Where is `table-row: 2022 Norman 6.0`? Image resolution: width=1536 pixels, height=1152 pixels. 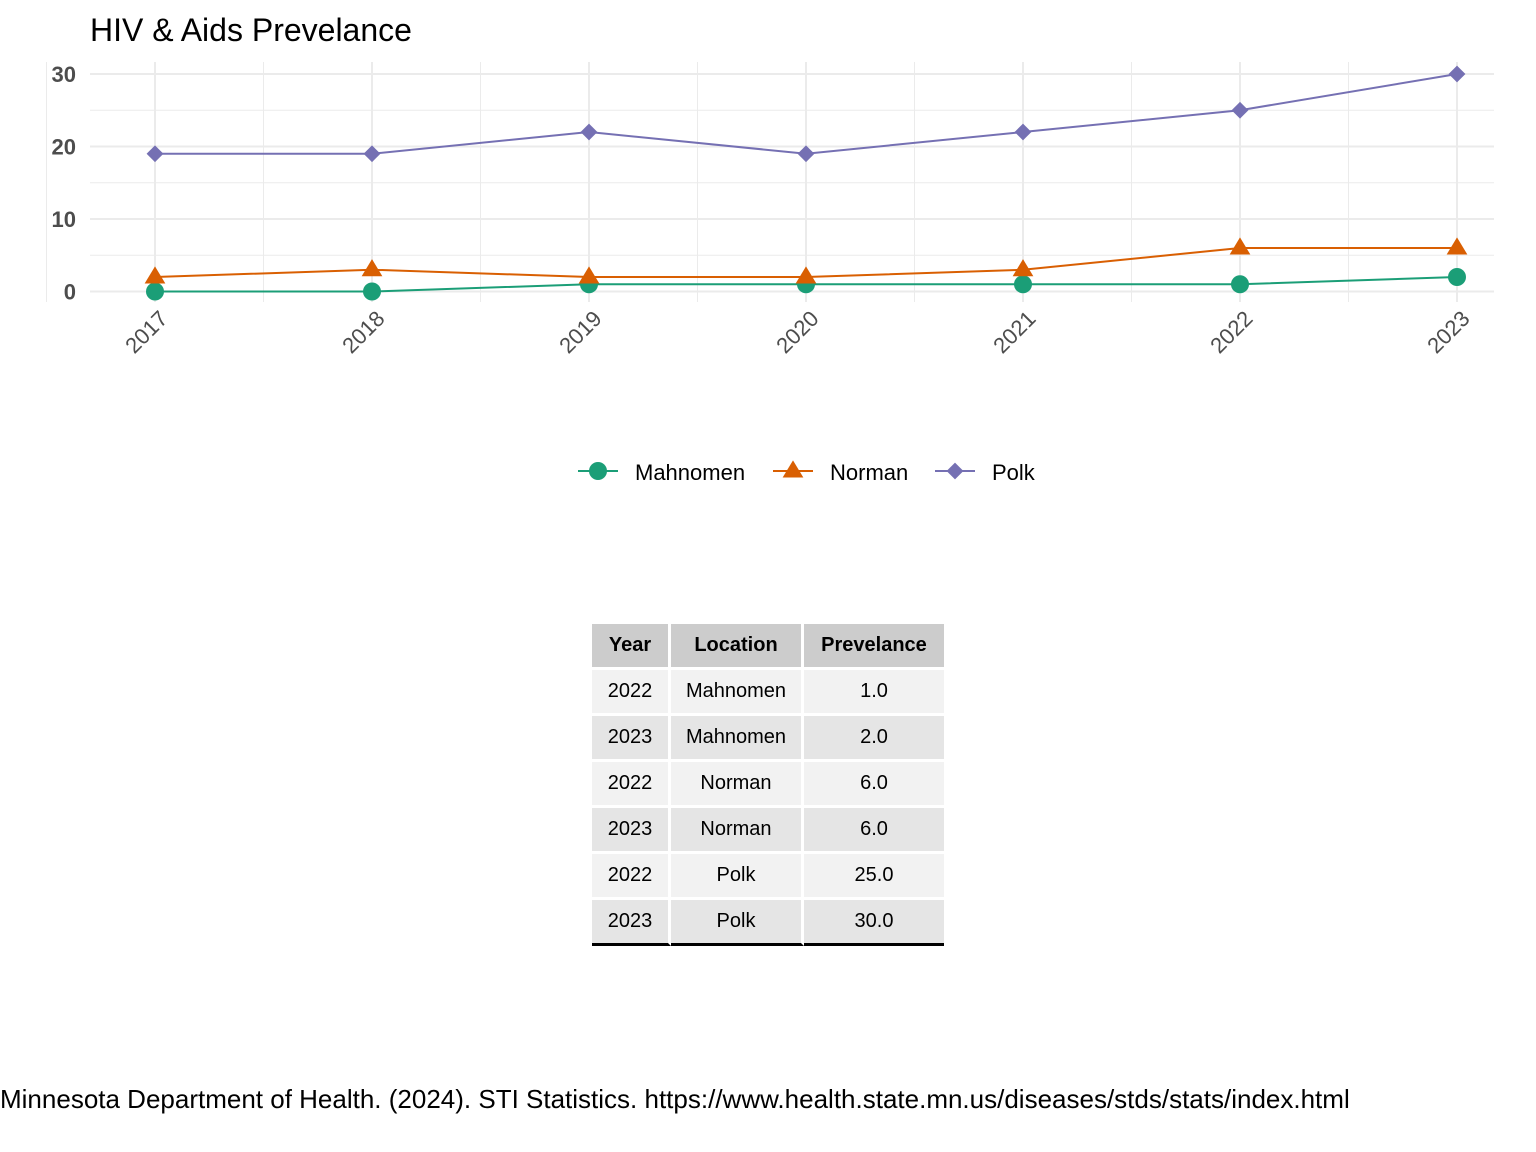
table-row: 2022 Norman 6.0 is located at coordinates (768, 785).